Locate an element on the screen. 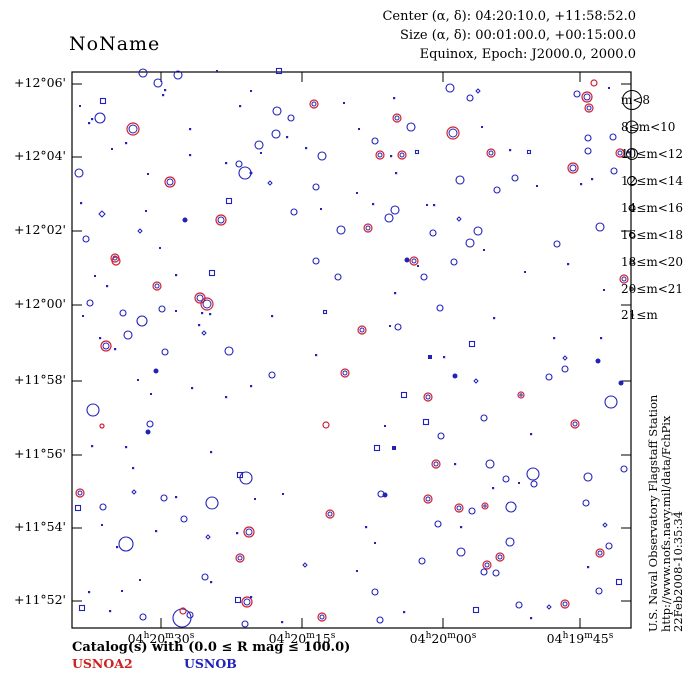 This screenshot has height=700, width=700. legend-row: m<8 is located at coordinates (635, 100).